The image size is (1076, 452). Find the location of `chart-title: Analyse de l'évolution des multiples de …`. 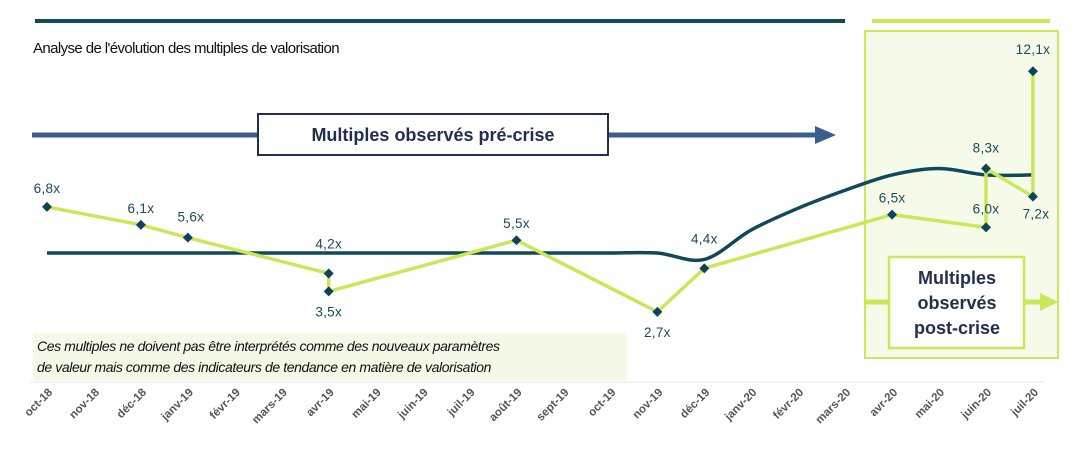

chart-title: Analyse de l'évolution des multiples de … is located at coordinates (186, 48).